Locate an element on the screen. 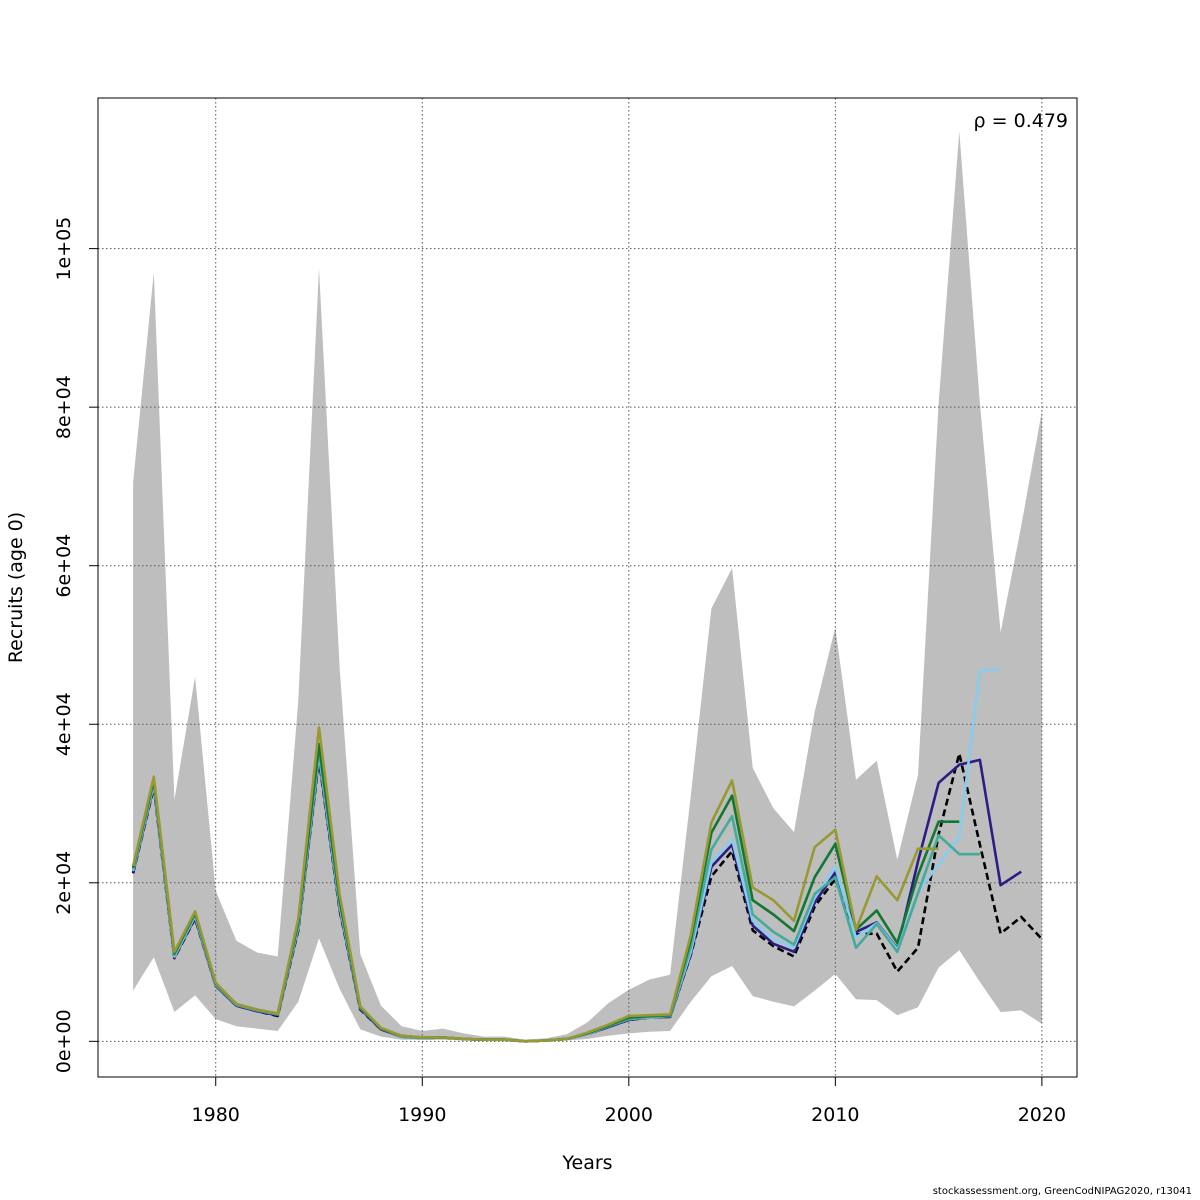 The width and height of the screenshot is (1200, 1200). x-axis-title: Years is located at coordinates (586, 1163).